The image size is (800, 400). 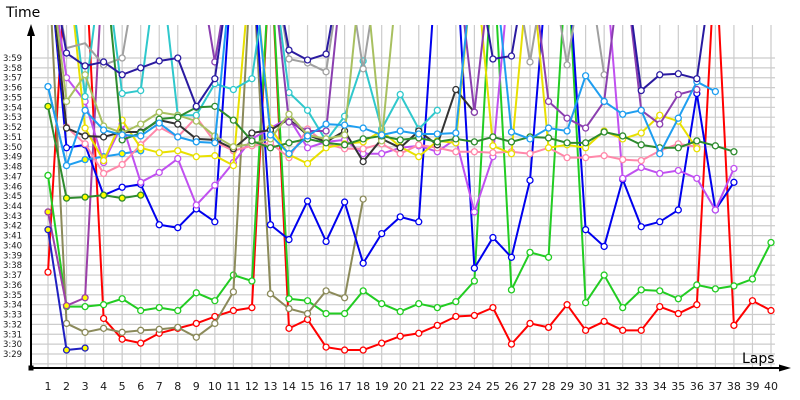 What do you see at coordinates (623, 386) in the screenshot?
I see `x-tick-label: 32` at bounding box center [623, 386].